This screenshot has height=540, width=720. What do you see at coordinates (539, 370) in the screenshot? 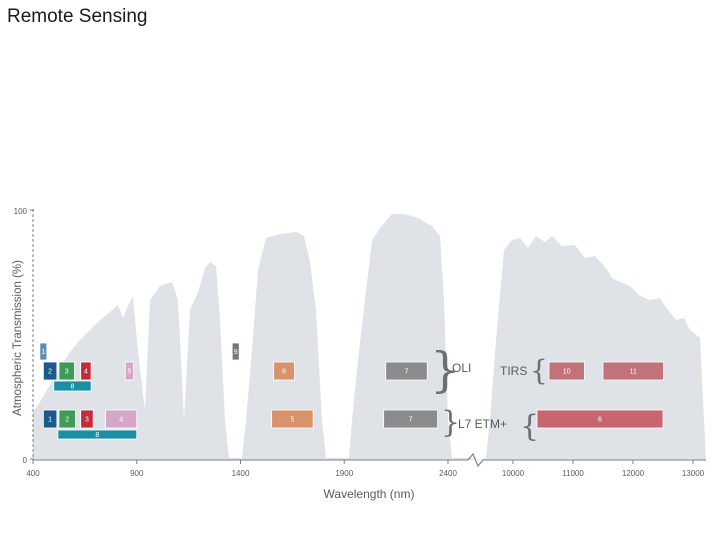
I see `tirs-brace: {` at bounding box center [539, 370].